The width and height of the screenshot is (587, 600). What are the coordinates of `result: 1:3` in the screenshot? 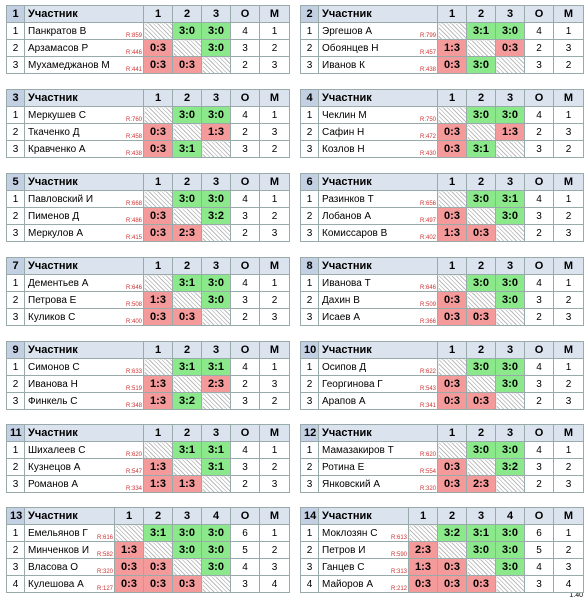 It's located at (510, 132).